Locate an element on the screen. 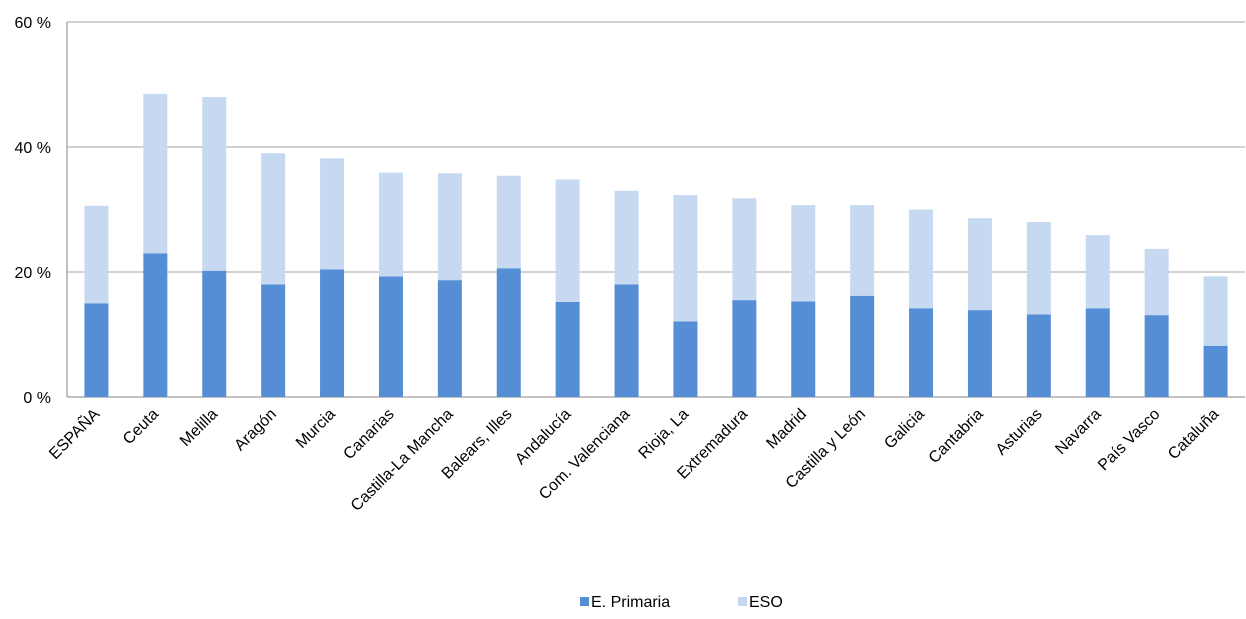  y-axis-tick-labels: 0 % 20 % 40 % 60 % is located at coordinates (33, 211).